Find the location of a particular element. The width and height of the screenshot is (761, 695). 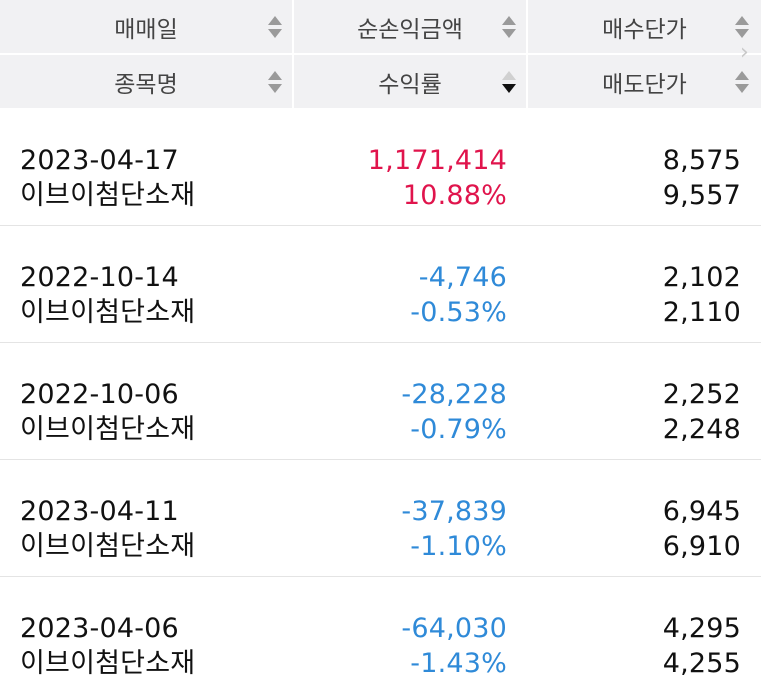

header-label: 매수단가 is located at coordinates (644, 29).